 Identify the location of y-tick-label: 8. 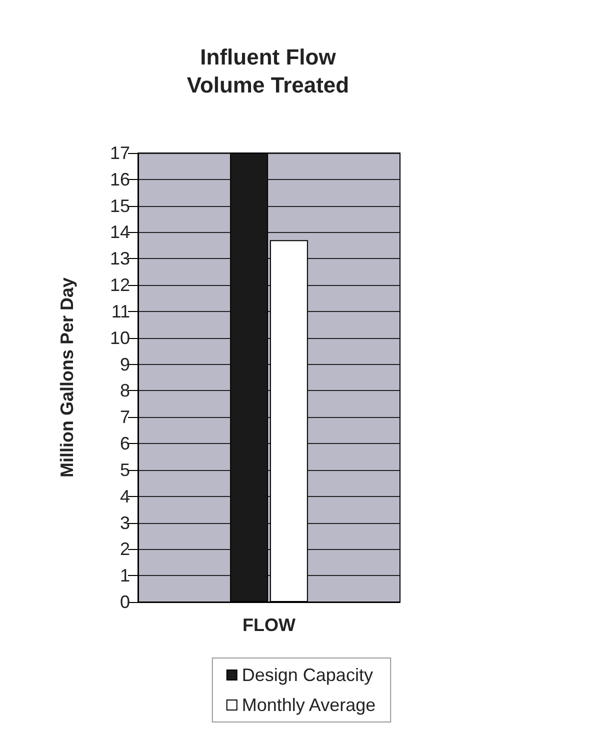
(125, 390).